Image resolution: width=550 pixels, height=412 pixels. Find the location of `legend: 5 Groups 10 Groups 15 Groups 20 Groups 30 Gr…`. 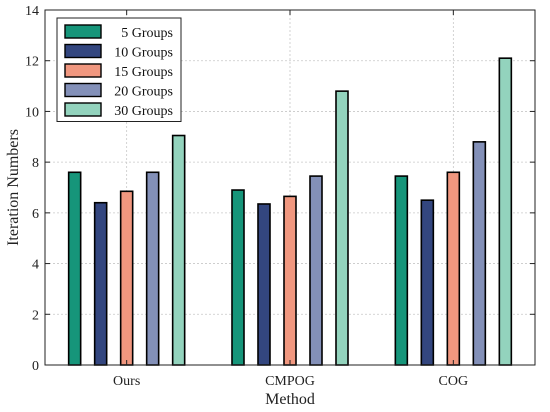

legend: 5 Groups 10 Groups 15 Groups 20 Groups 30 Gr… is located at coordinates (119, 69).